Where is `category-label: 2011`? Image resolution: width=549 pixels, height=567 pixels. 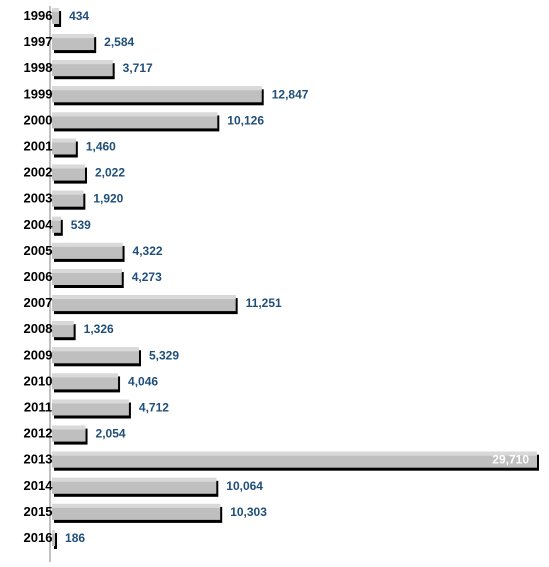
category-label: 2011 is located at coordinates (38, 407).